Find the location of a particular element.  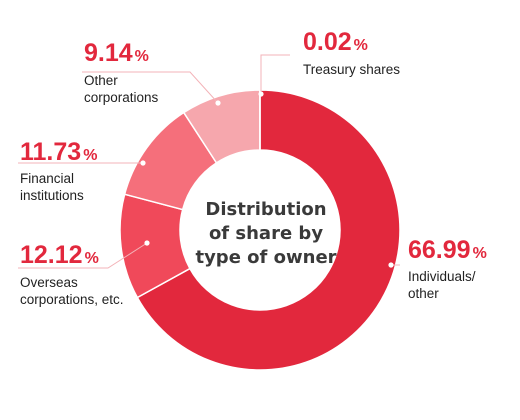

slice-label-3-1: corporations is located at coordinates (121, 97).